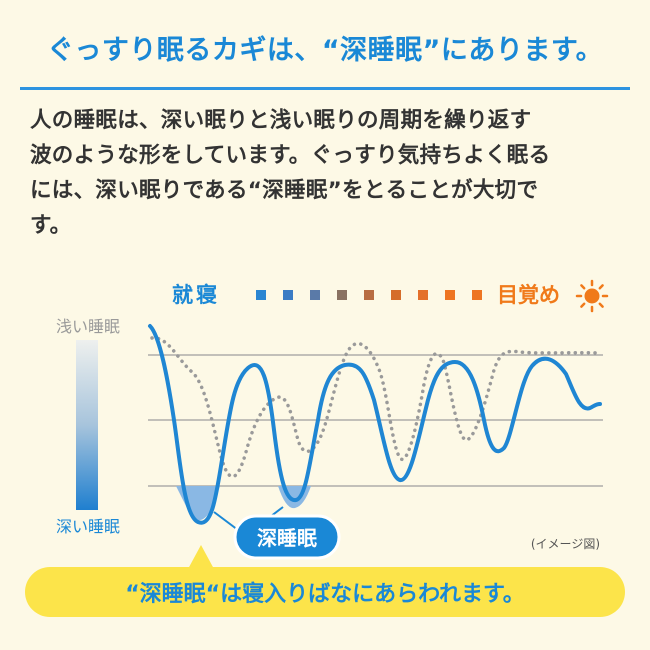  Describe the element at coordinates (528, 295) in the screenshot. I see `wake-label: 目覚め` at that location.